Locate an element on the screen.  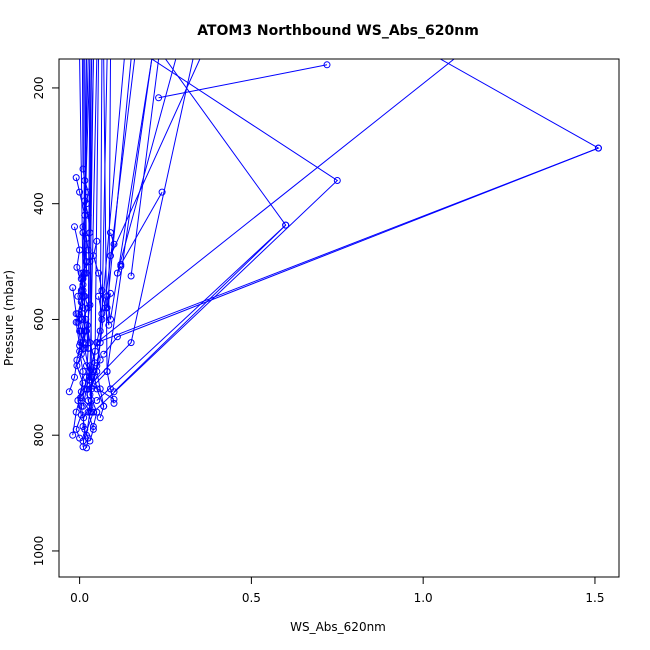
x-axis-label: WS_Abs_620nm is located at coordinates (338, 627).